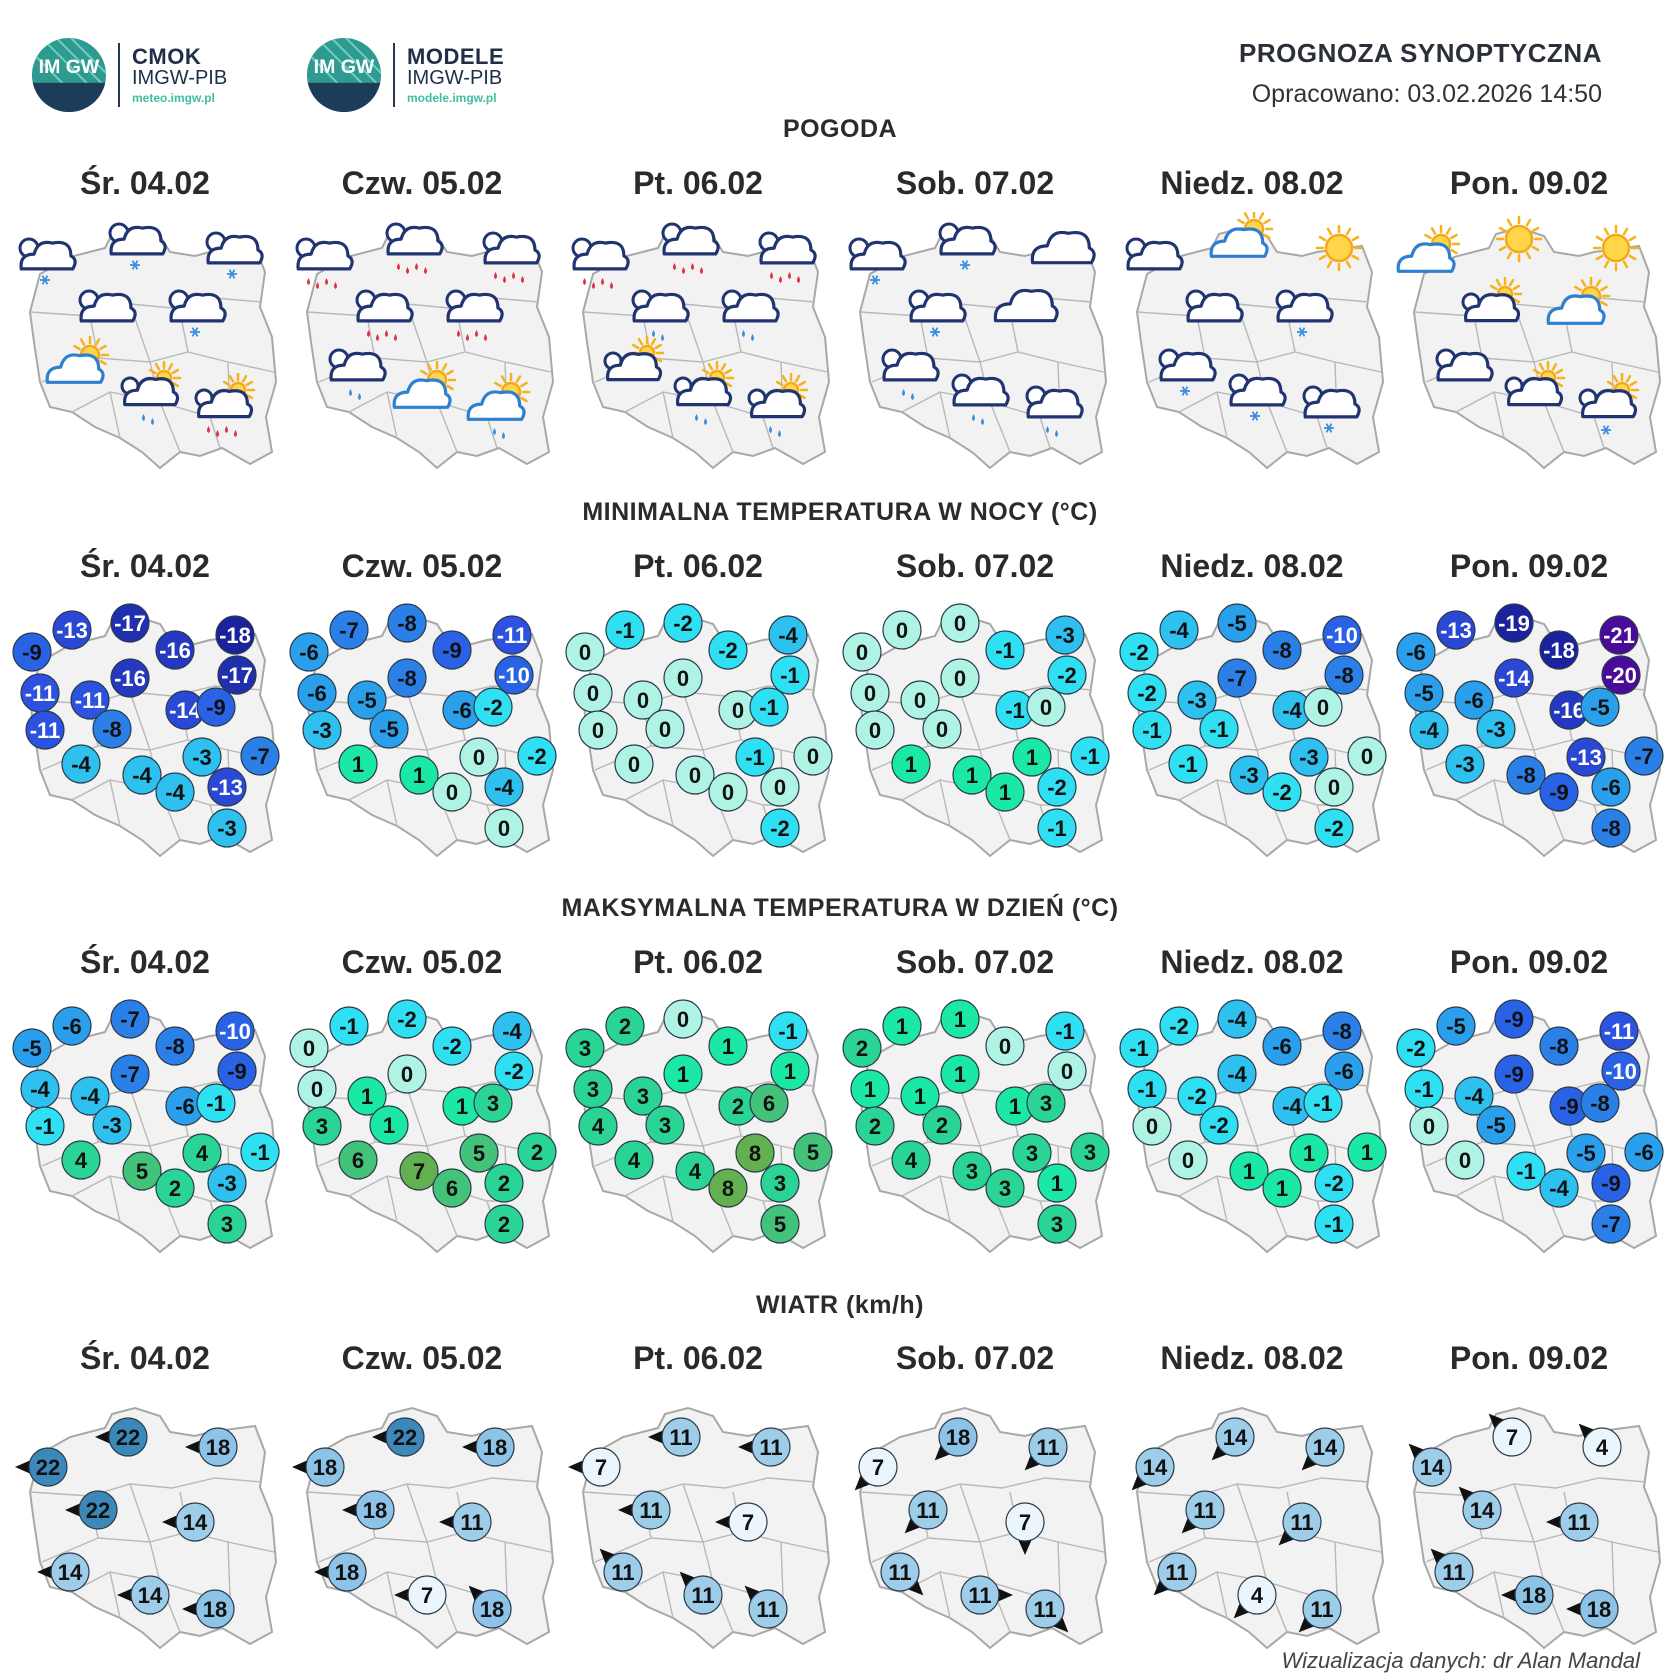 The height and width of the screenshot is (1680, 1680). Describe the element at coordinates (422, 183) in the screenshot. I see `day-label-weather-1: Czw. 05.02` at that location.